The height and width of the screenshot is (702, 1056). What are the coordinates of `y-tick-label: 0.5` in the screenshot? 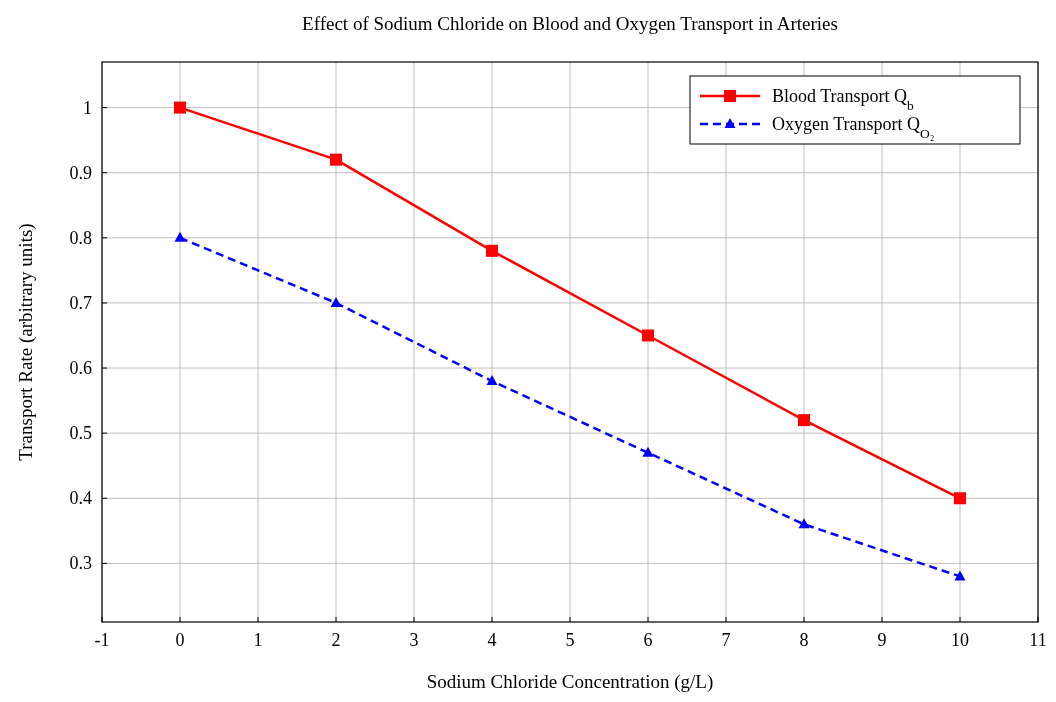 It's located at (80, 433).